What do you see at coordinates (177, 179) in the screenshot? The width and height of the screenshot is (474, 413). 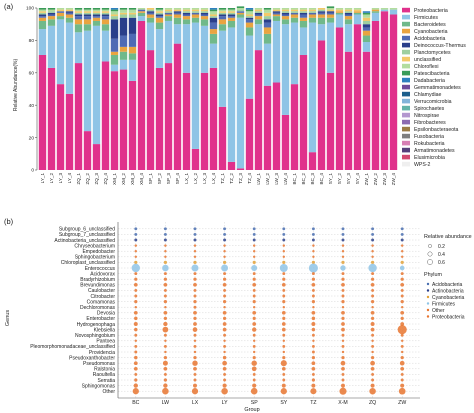 I see `x-tick-label: SP_4` at bounding box center [177, 179].